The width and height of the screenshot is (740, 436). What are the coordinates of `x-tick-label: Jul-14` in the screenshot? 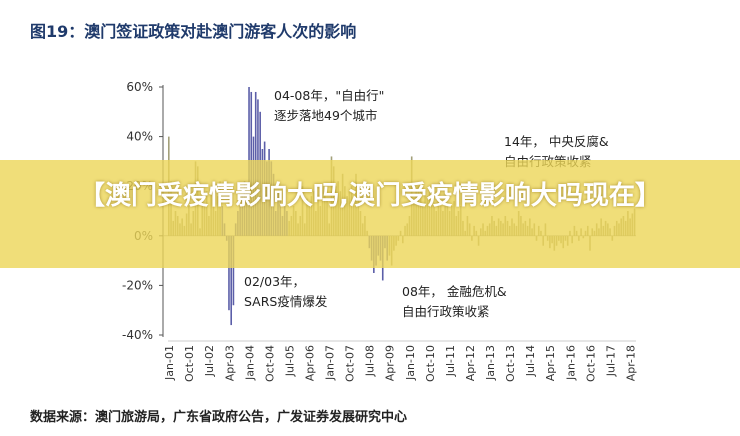 It's located at (530, 361).